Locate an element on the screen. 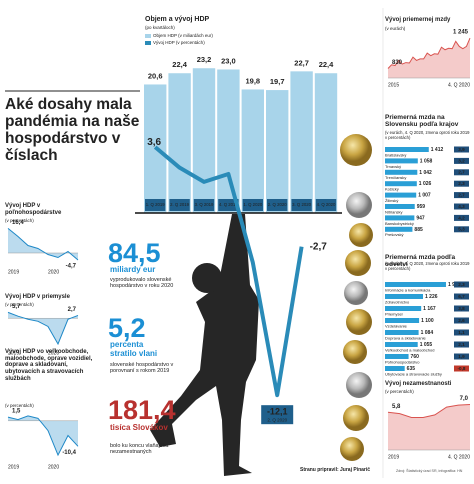  bar-value-label: 885 is located at coordinates (418, 230).